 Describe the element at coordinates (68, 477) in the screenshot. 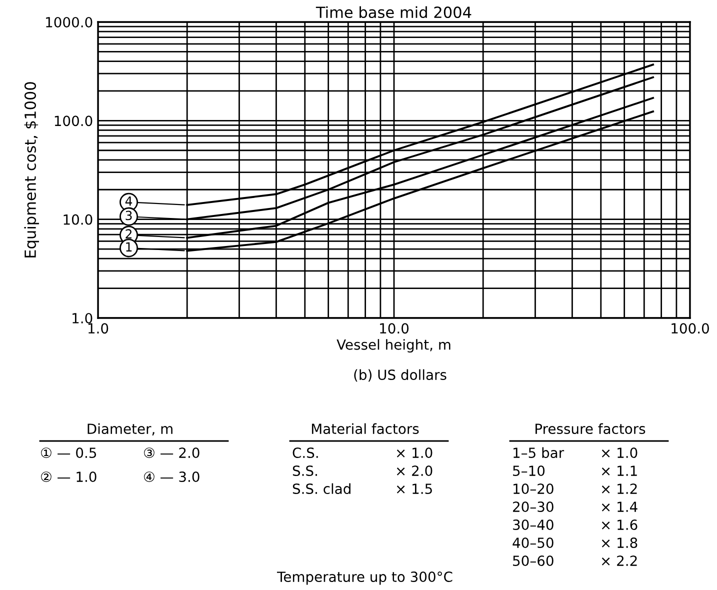

I see `text: ② — 1.0` at that location.